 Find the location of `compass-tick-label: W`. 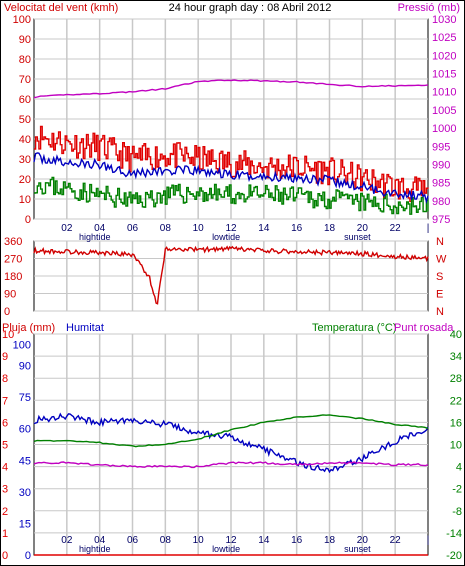

compass-tick-label: W is located at coordinates (441, 260).